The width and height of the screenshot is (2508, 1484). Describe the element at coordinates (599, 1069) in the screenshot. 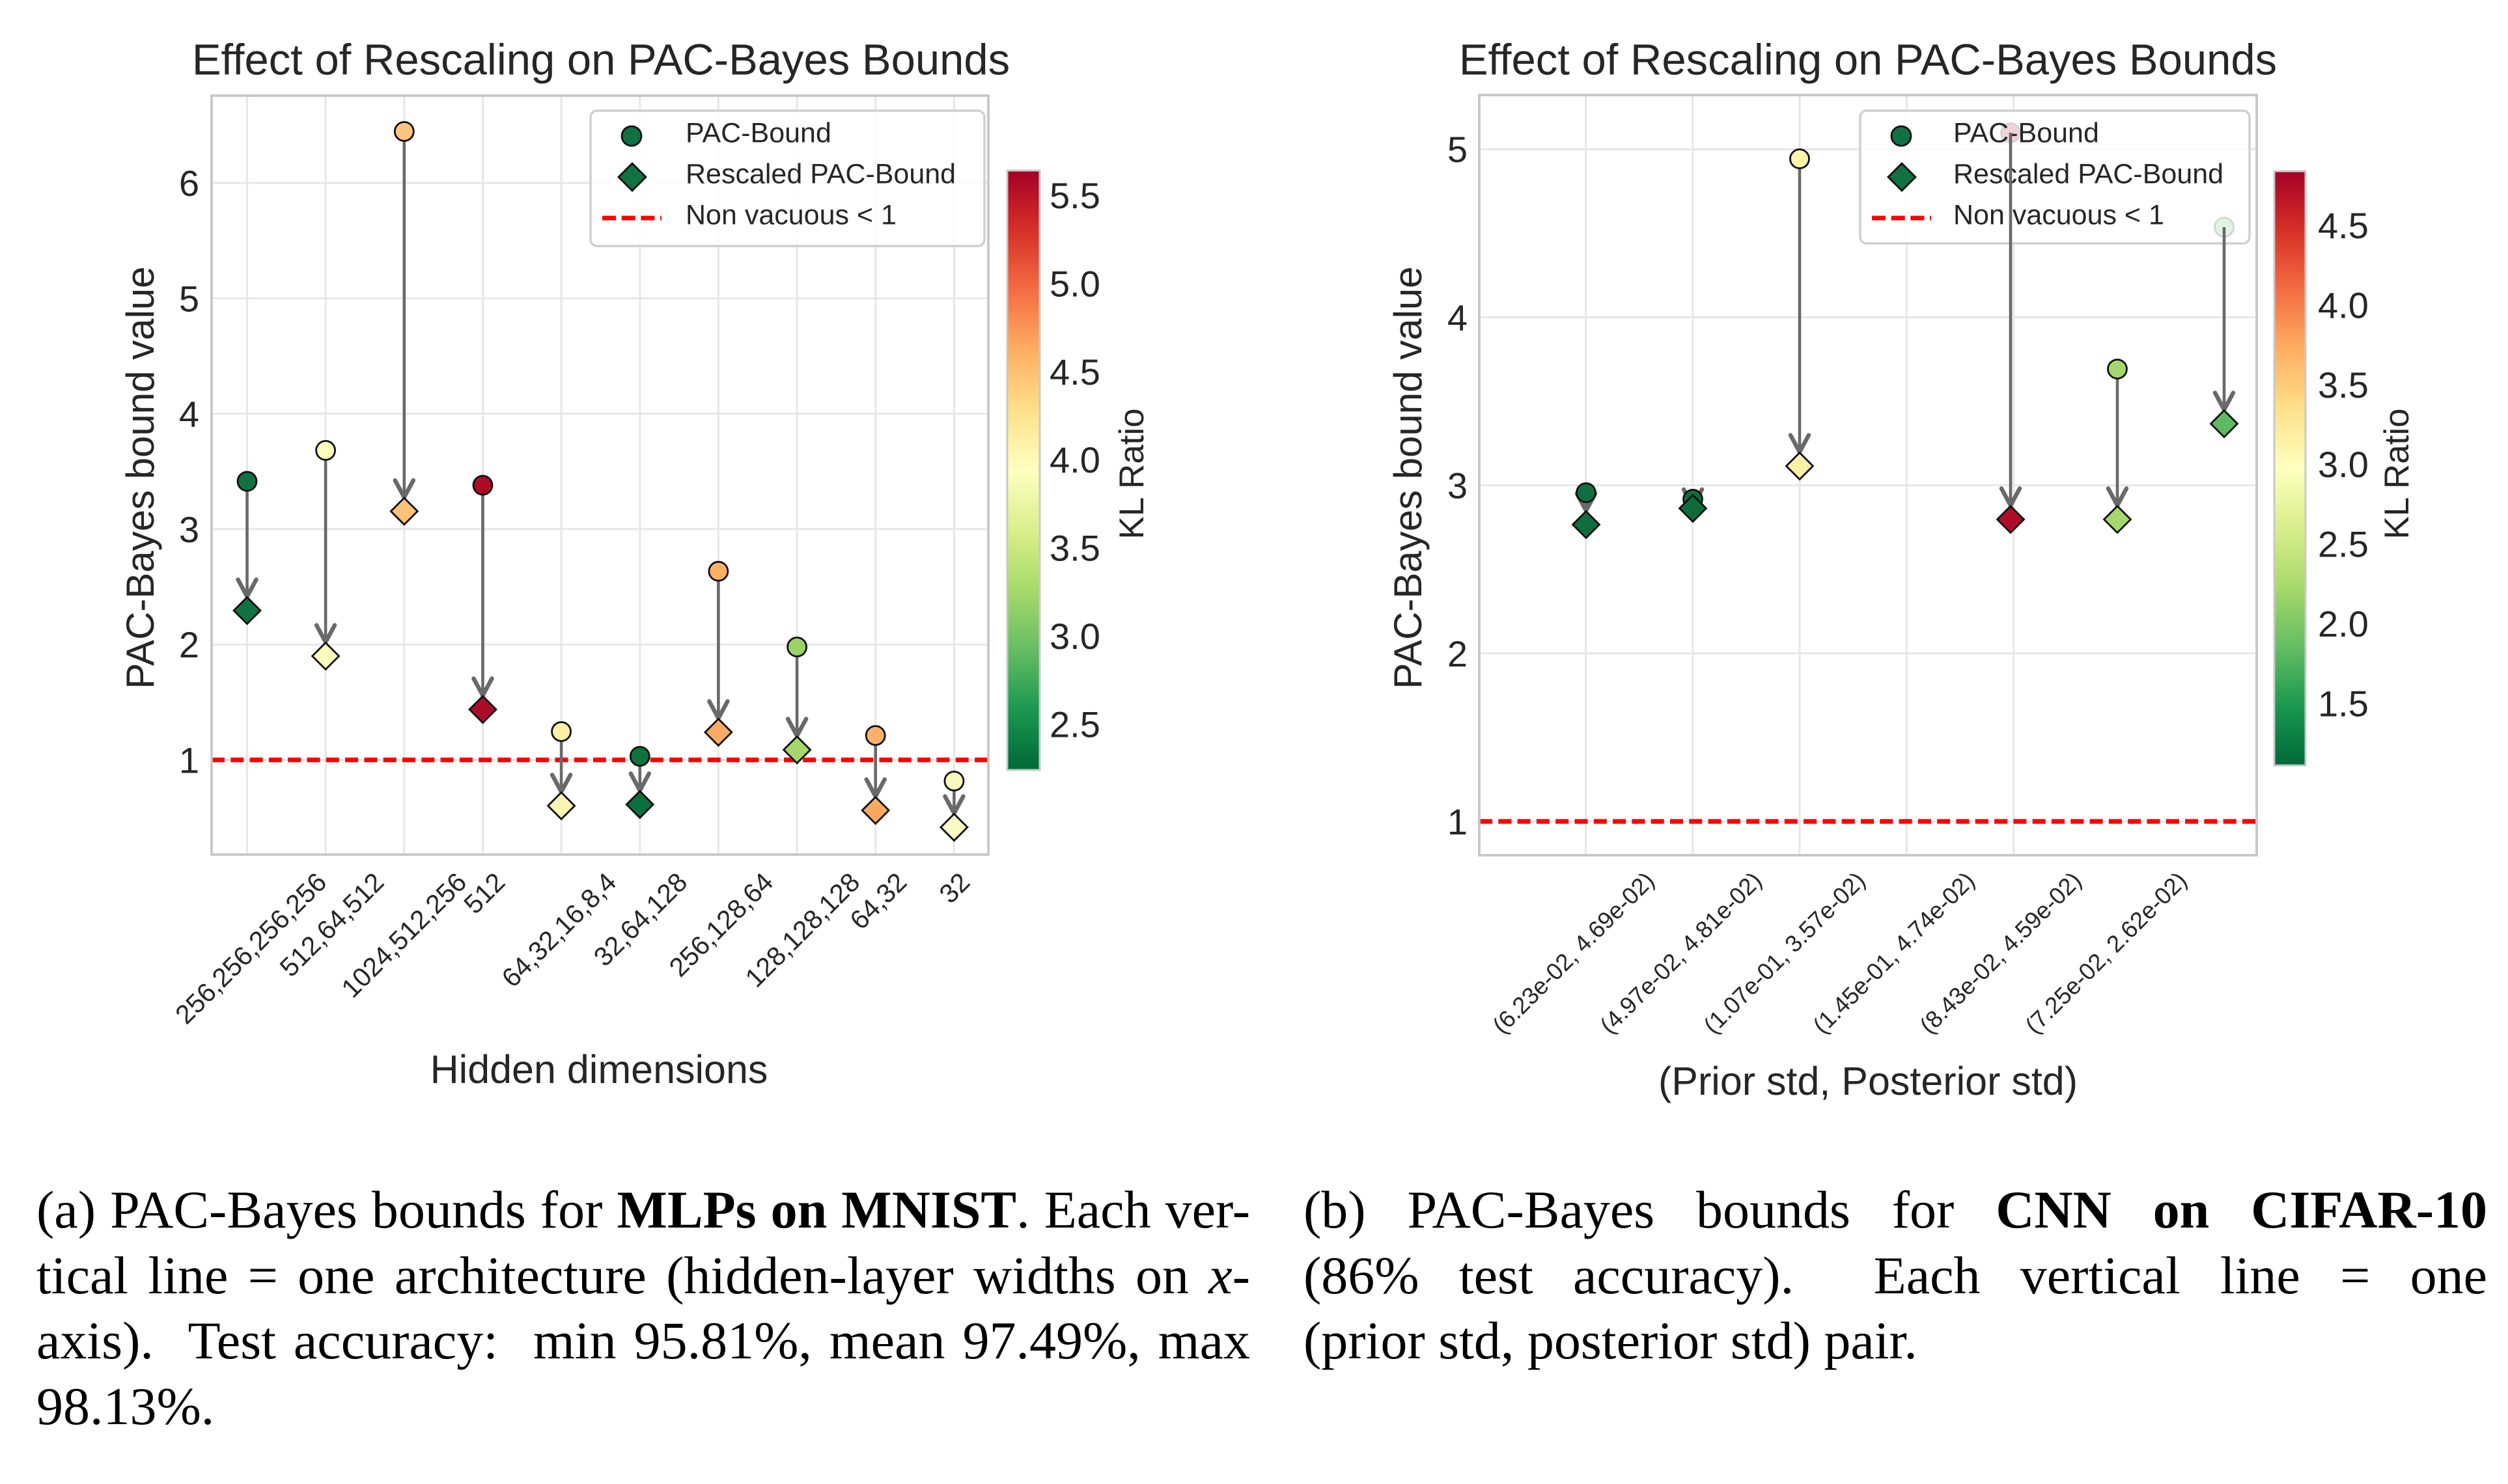

I see `svg-text: Hidden dimensions` at that location.